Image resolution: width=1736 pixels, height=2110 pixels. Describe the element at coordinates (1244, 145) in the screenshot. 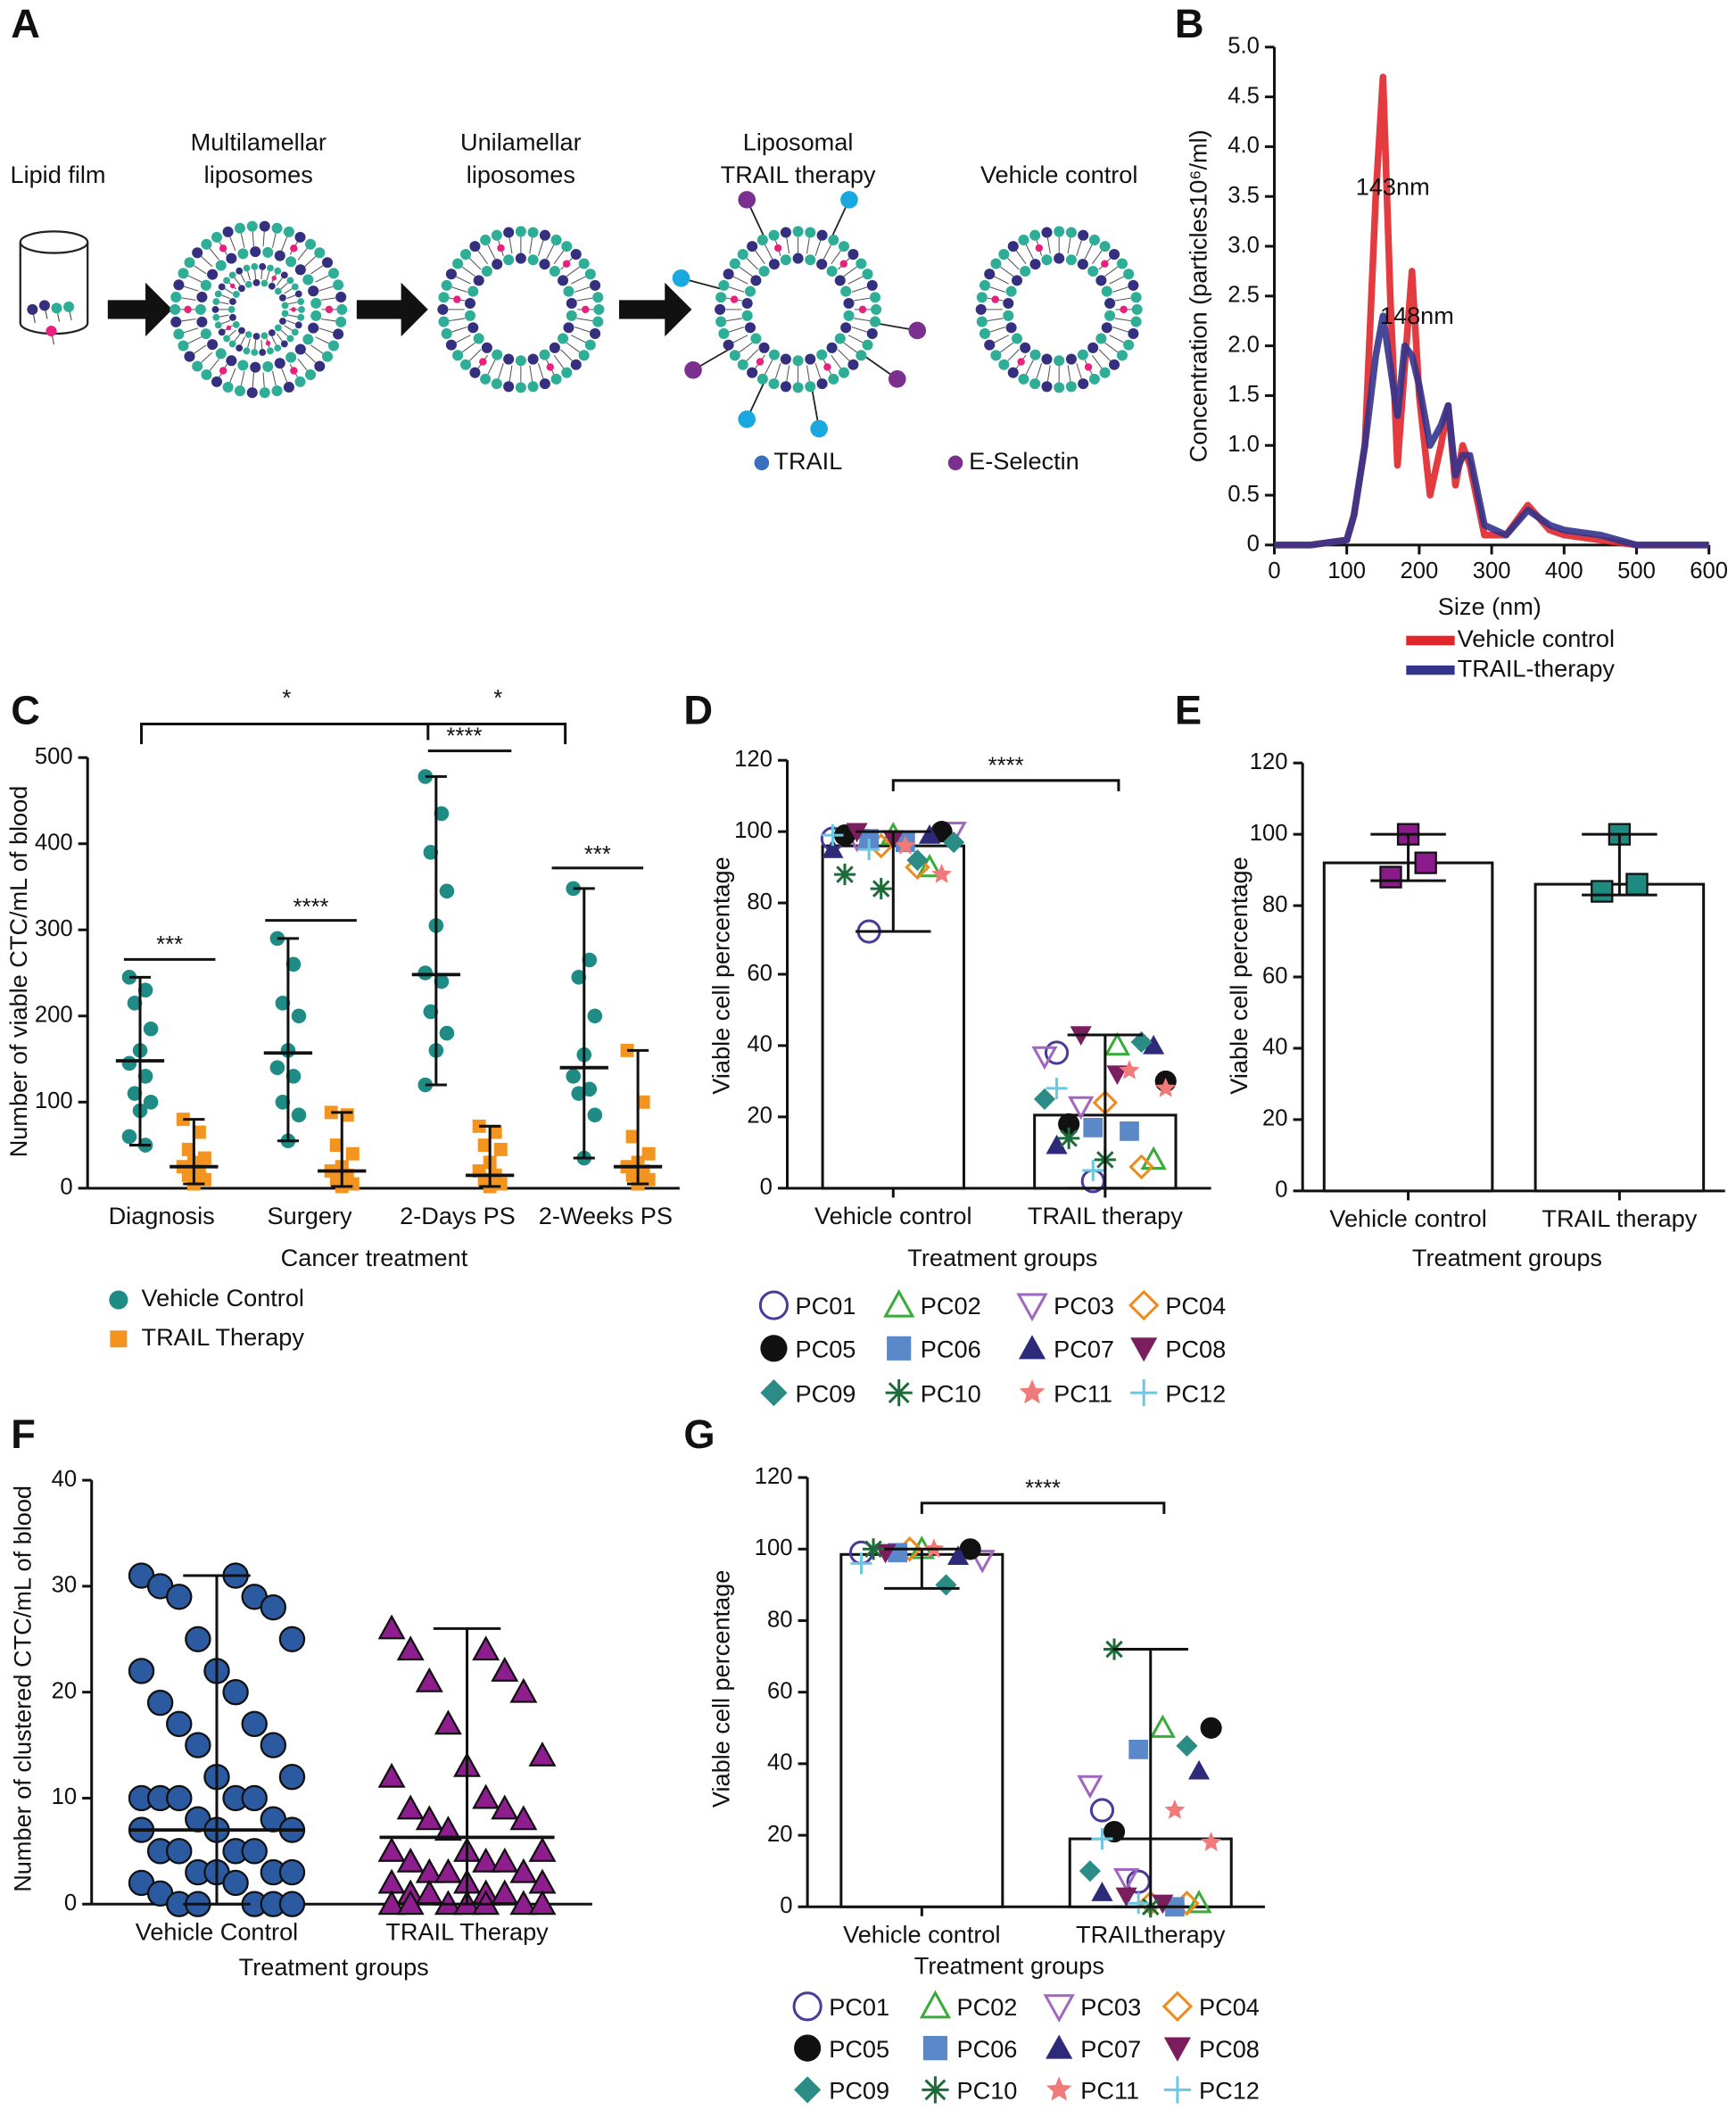

I see `y-tick-label: 4.0` at that location.